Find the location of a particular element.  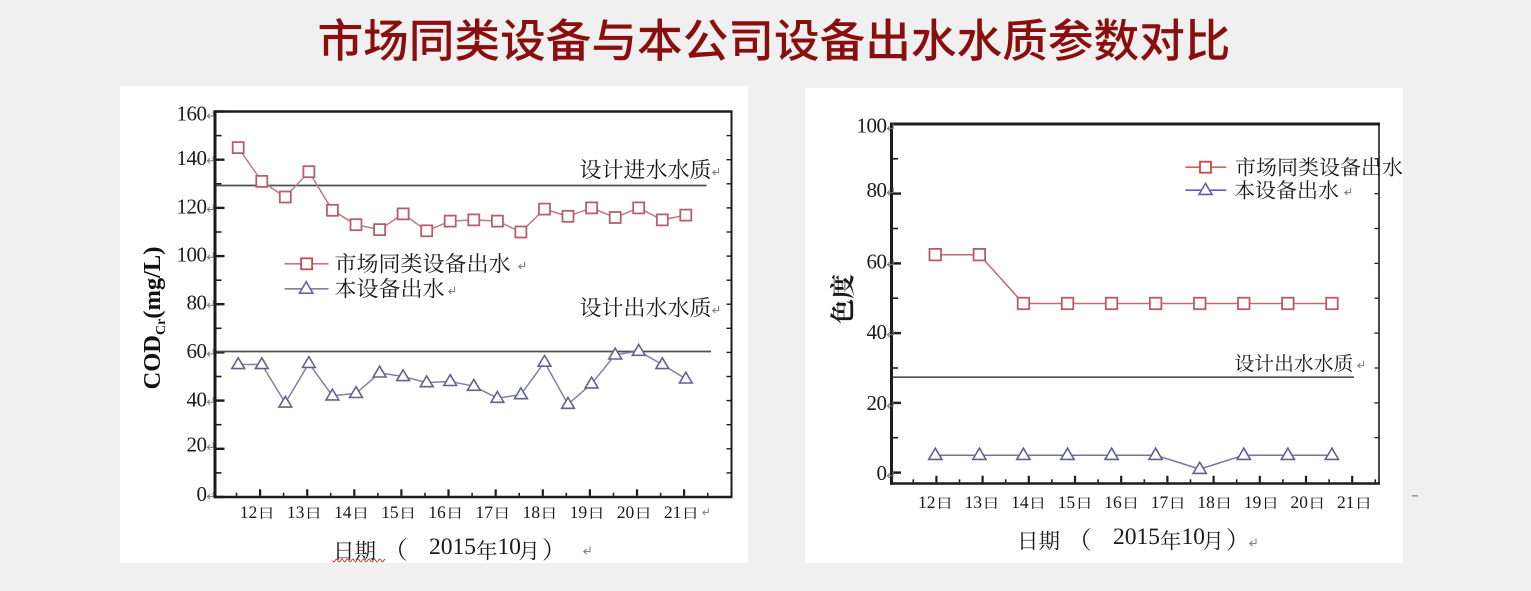

svg-text: 160 is located at coordinates (192, 113).